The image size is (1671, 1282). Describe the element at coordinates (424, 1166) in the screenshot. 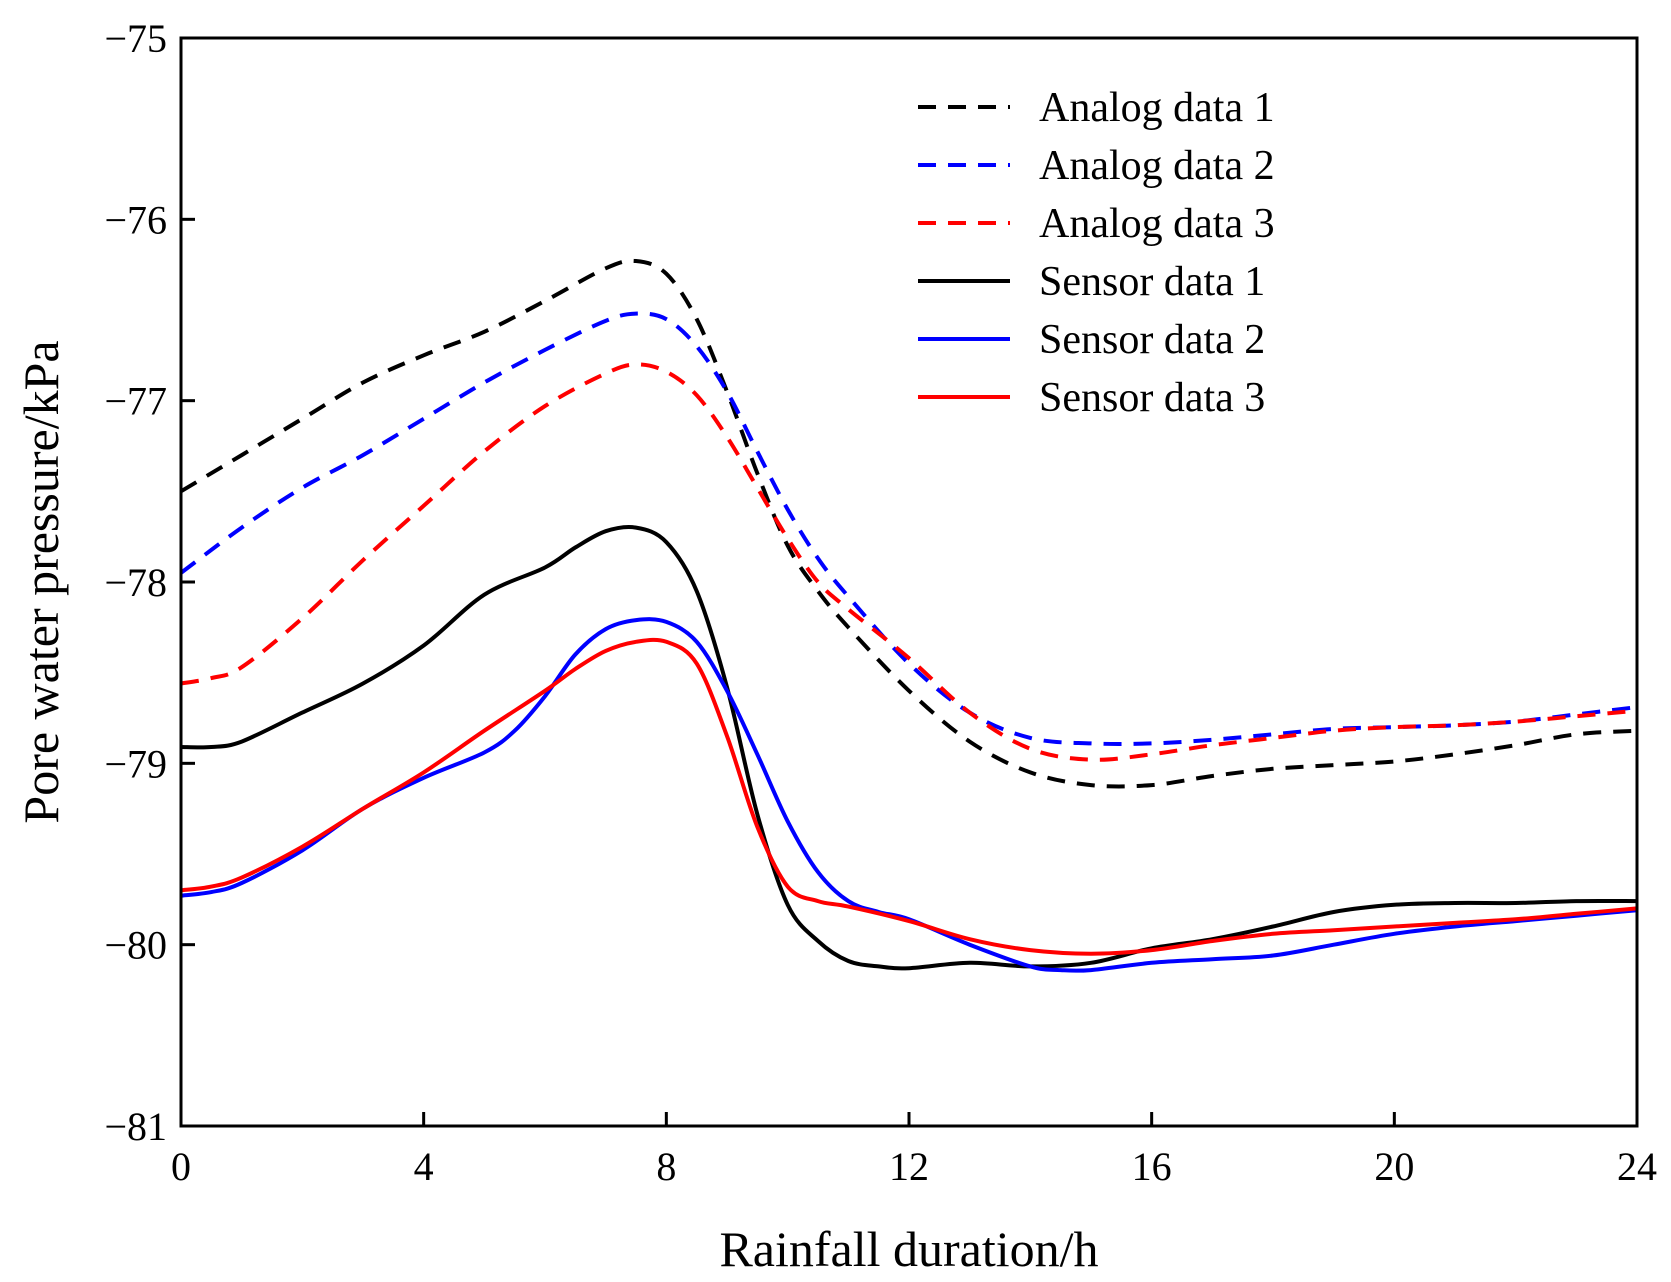

I see `x-tick-label: 4` at that location.